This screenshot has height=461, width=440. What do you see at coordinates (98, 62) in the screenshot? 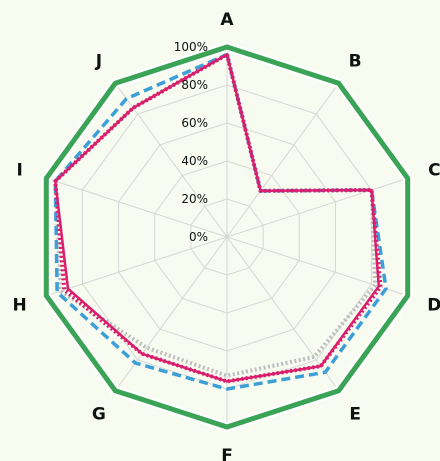
I see `category-label-J: J` at bounding box center [98, 62].